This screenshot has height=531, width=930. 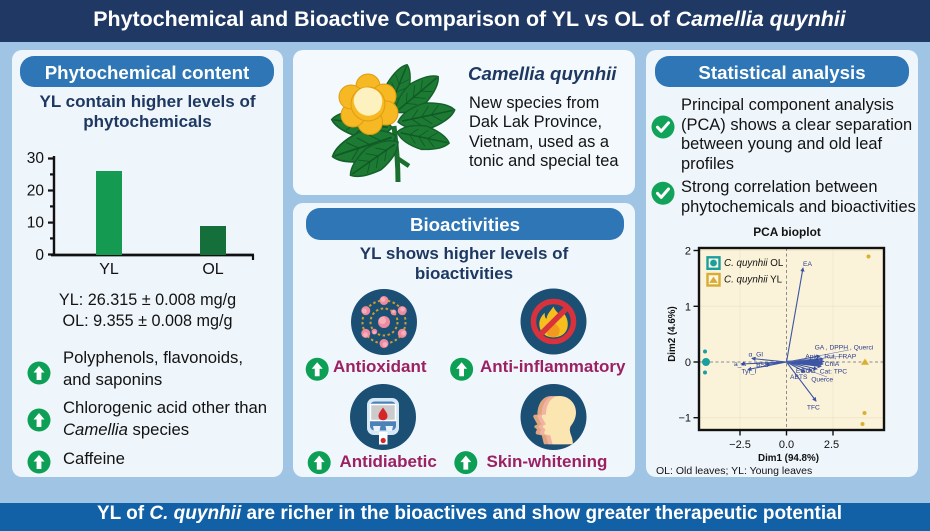 I want to click on svg-text: EA, so click(x=807, y=264).